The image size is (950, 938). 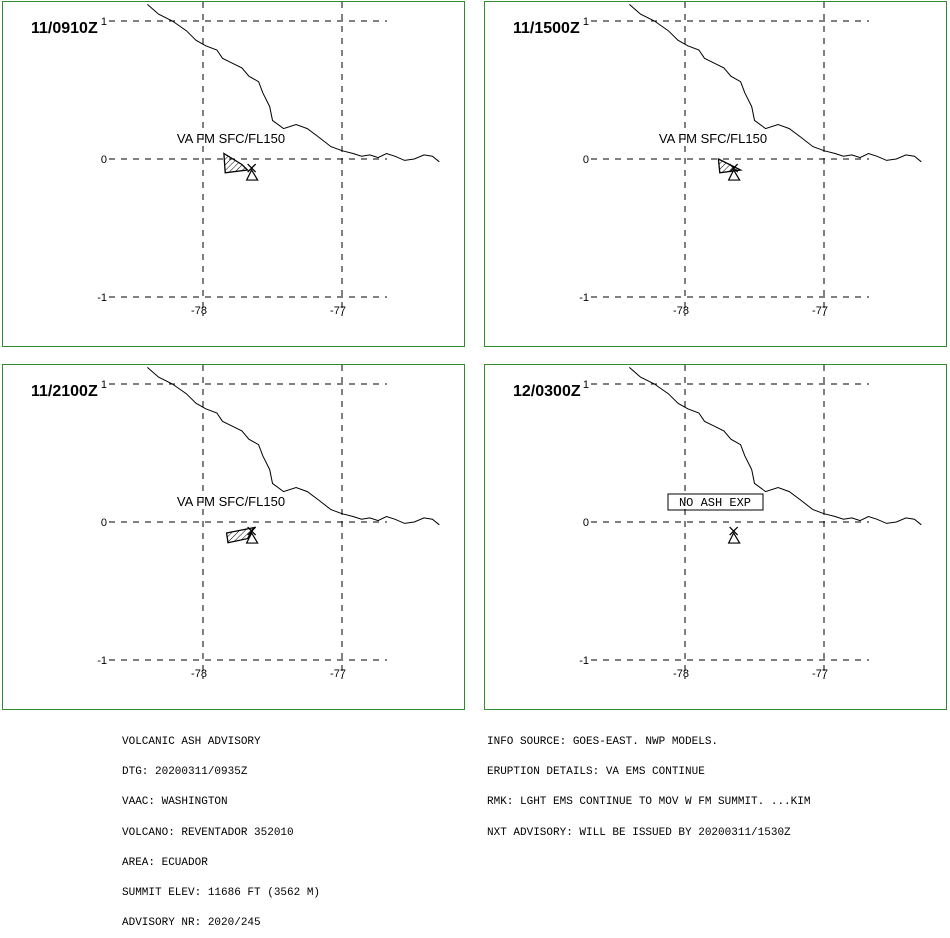 What do you see at coordinates (185, 772) in the screenshot?
I see `advisory-line: DTG: 20200311/0935Z` at bounding box center [185, 772].